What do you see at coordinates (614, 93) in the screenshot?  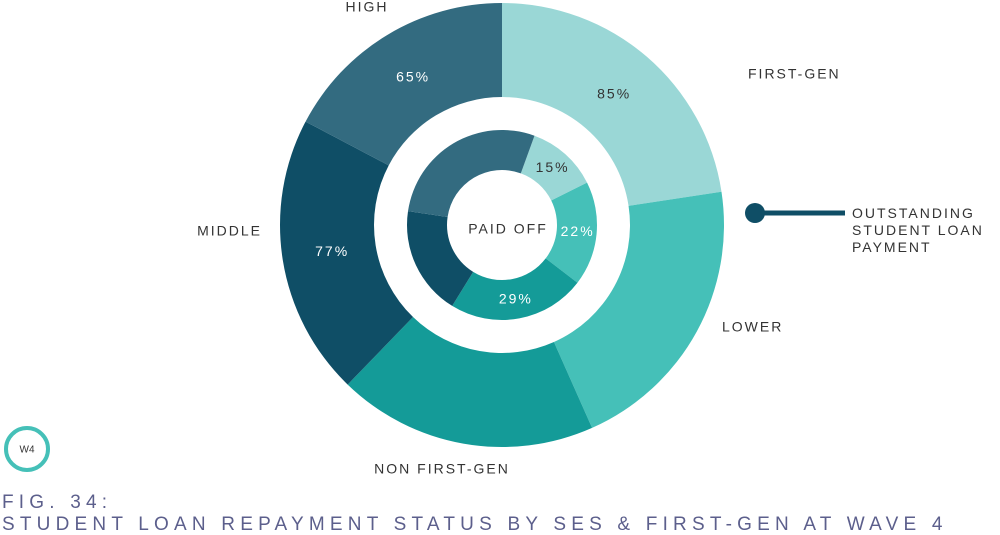 I see `value-label: 85%` at bounding box center [614, 93].